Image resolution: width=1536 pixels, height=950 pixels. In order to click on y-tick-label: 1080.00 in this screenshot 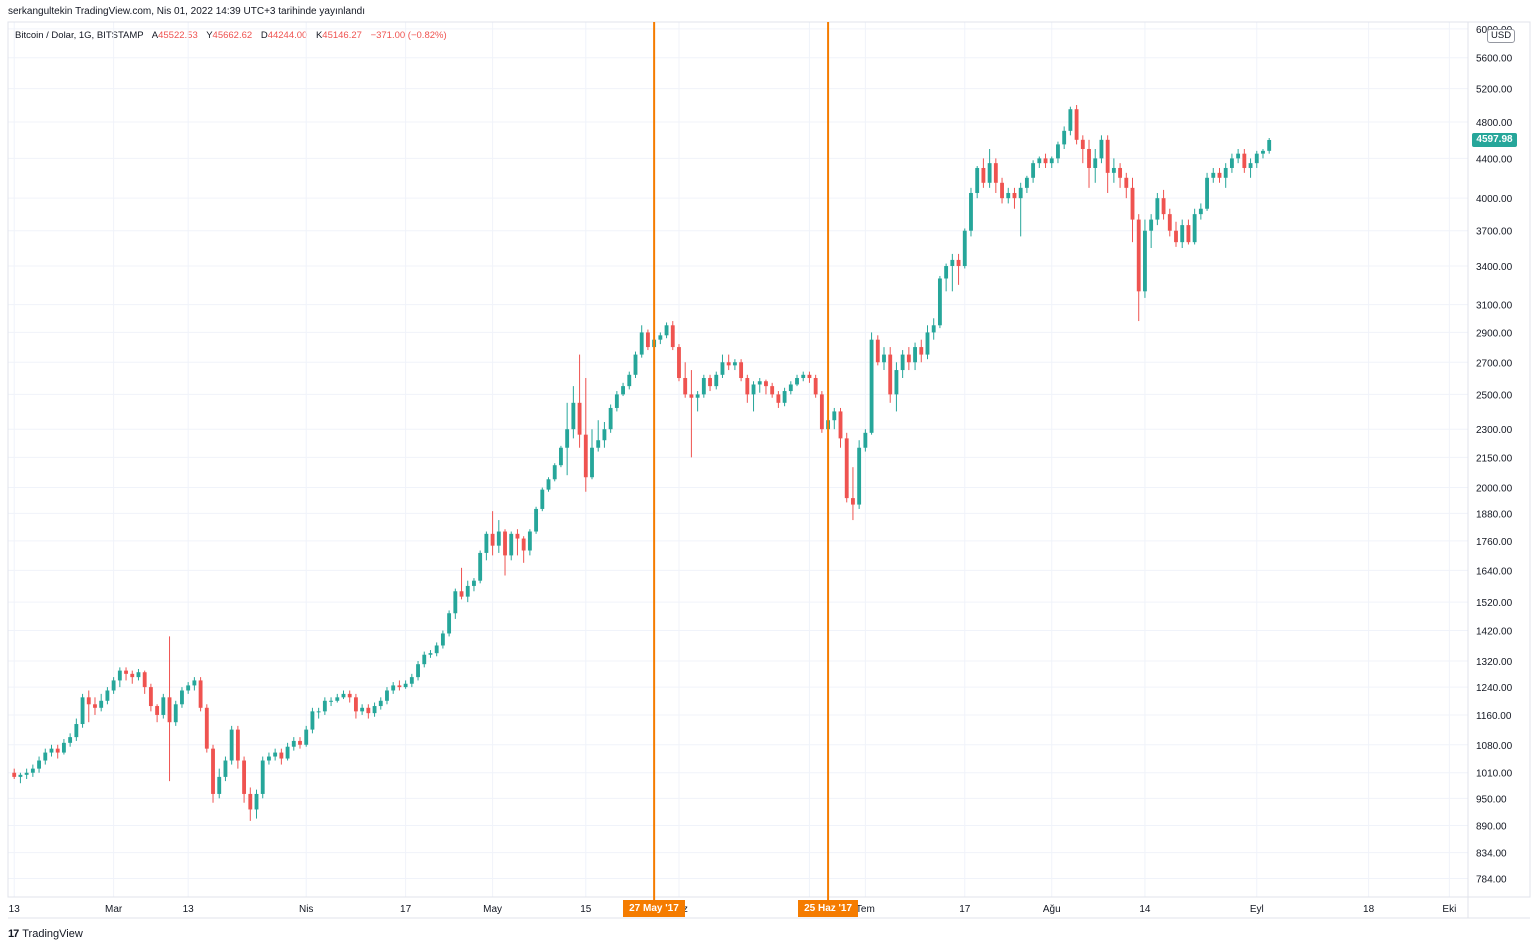, I will do `click(1494, 746)`.